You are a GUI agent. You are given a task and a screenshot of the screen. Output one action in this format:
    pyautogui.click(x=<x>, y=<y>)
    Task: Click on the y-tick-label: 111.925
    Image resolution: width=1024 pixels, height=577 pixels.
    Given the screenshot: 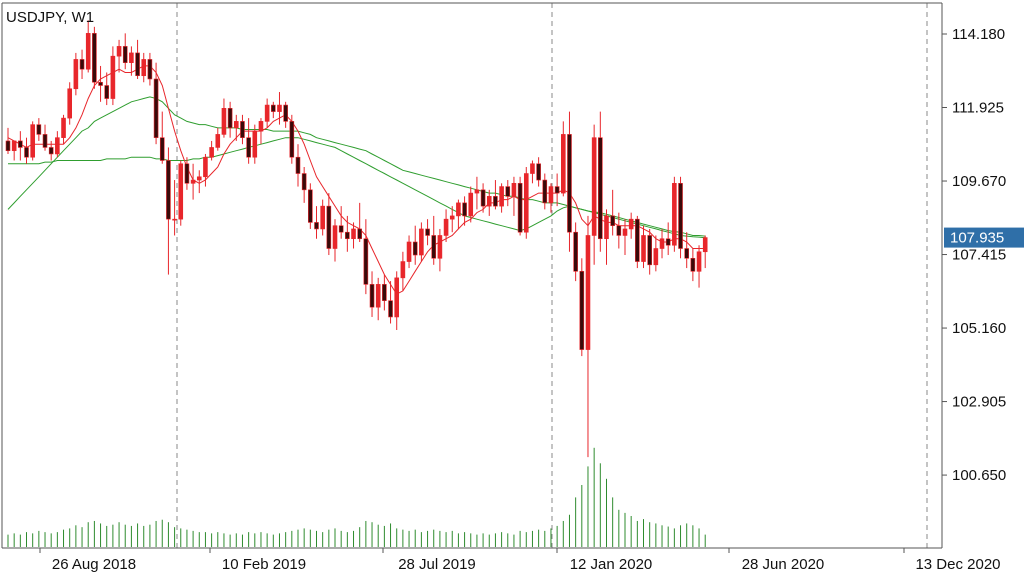 What is the action you would take?
    pyautogui.click(x=978, y=108)
    